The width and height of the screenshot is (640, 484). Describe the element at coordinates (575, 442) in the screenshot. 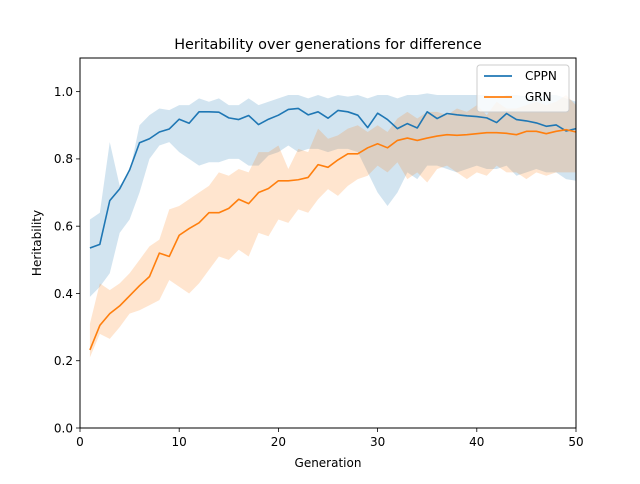

I see `x-tick-label: 50` at that location.